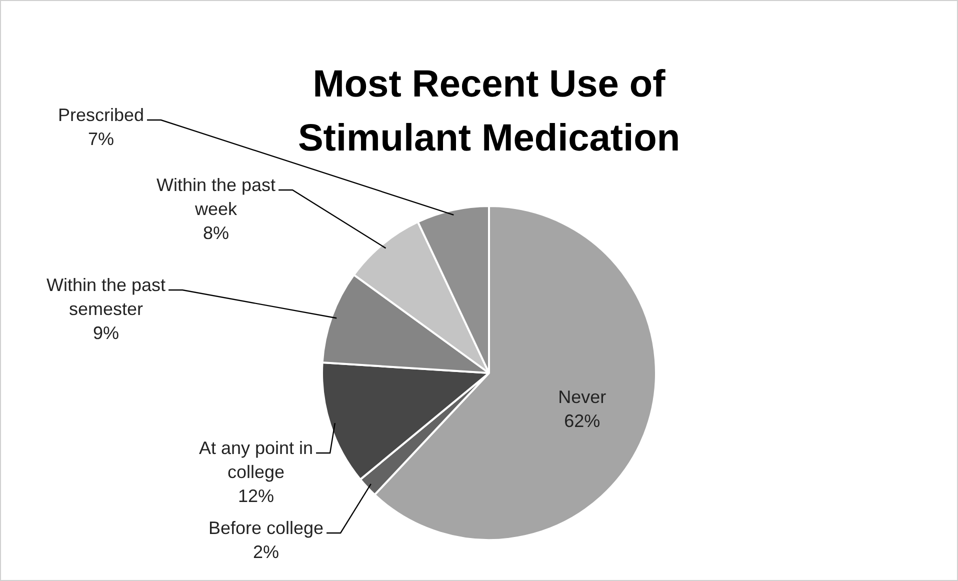 This screenshot has height=581, width=958. I want to click on data-label: 7%, so click(101, 138).